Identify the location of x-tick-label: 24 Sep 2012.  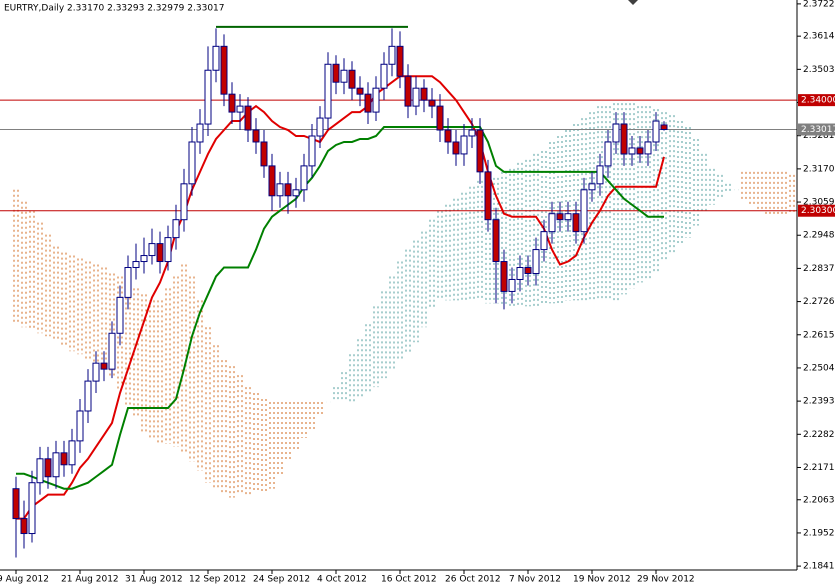
(281, 580).